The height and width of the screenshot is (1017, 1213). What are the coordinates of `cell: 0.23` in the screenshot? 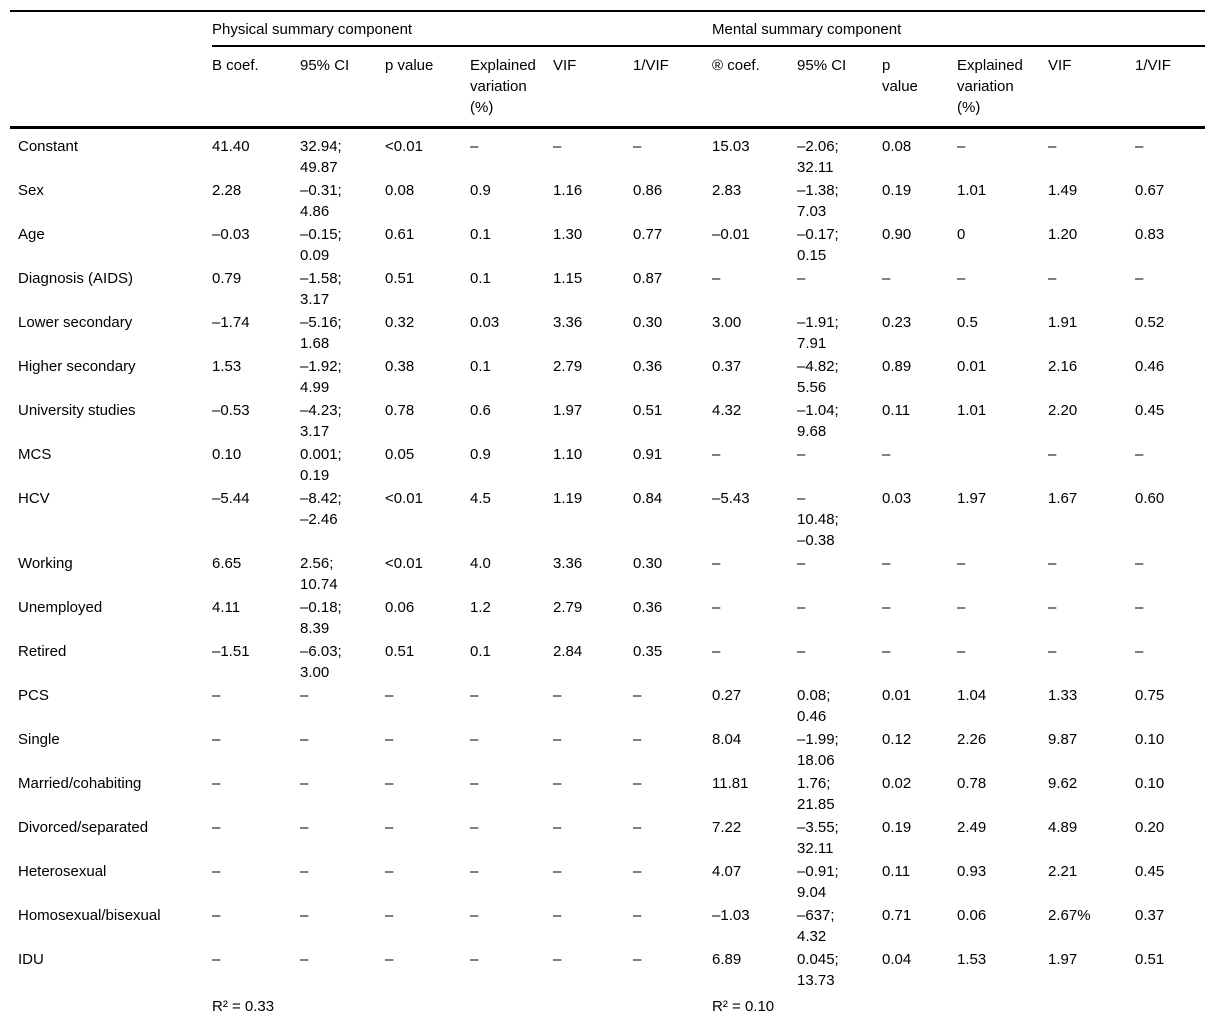 It's located at (897, 322).